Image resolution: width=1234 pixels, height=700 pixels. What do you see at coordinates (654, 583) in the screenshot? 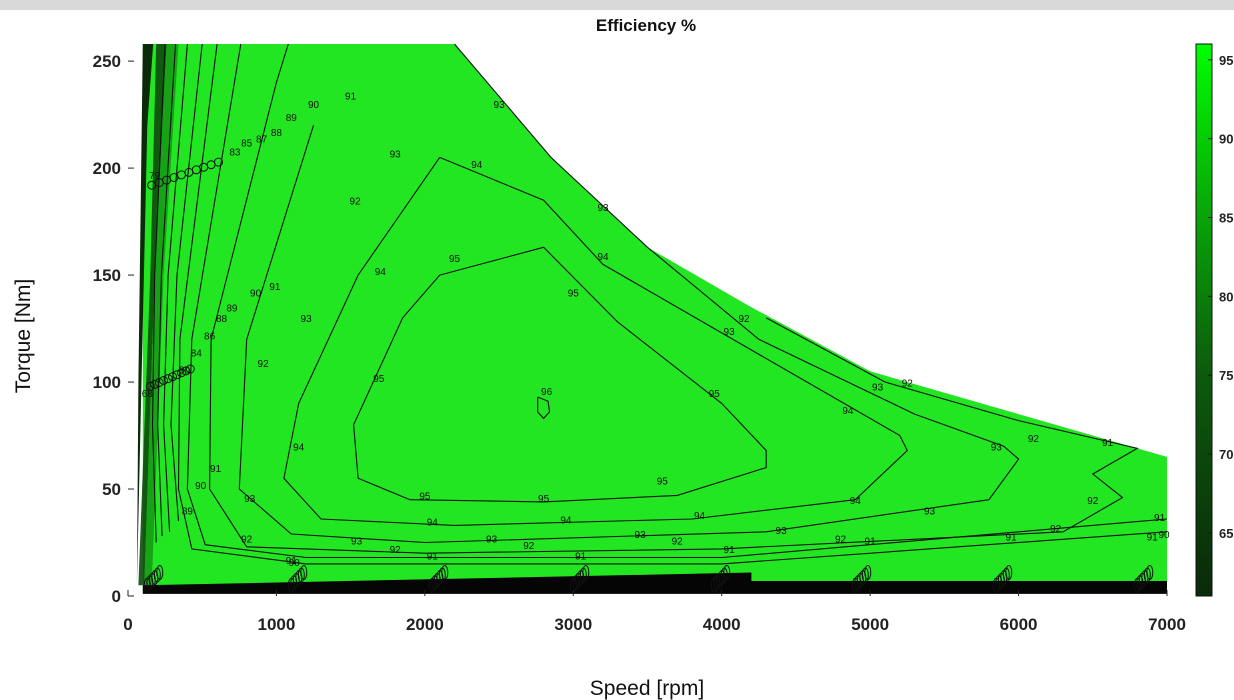
I see `zero-torque-strip` at bounding box center [654, 583].